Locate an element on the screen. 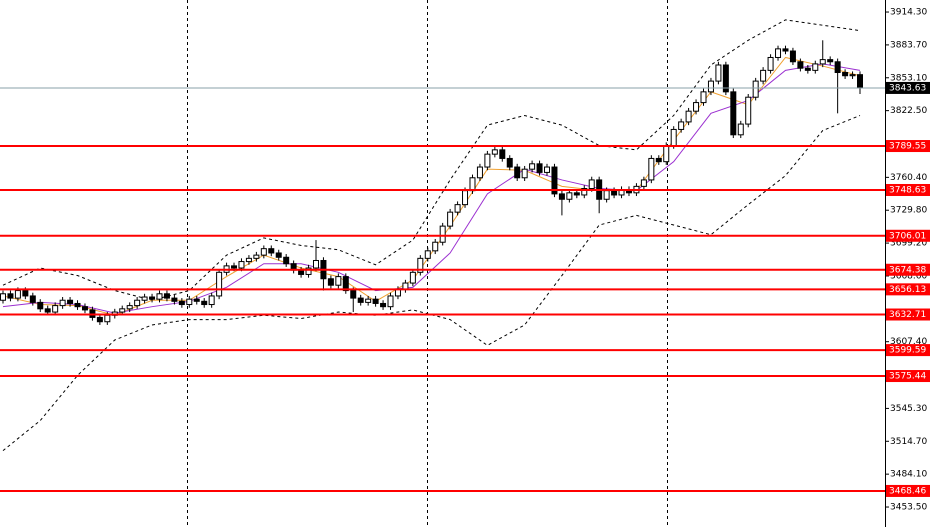  y-tick-label: 3484.10 is located at coordinates (908, 475).